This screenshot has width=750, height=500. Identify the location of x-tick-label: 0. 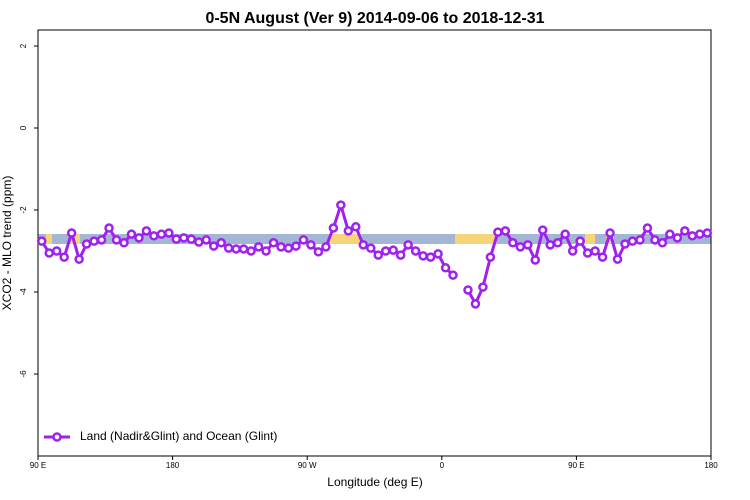
(442, 465).